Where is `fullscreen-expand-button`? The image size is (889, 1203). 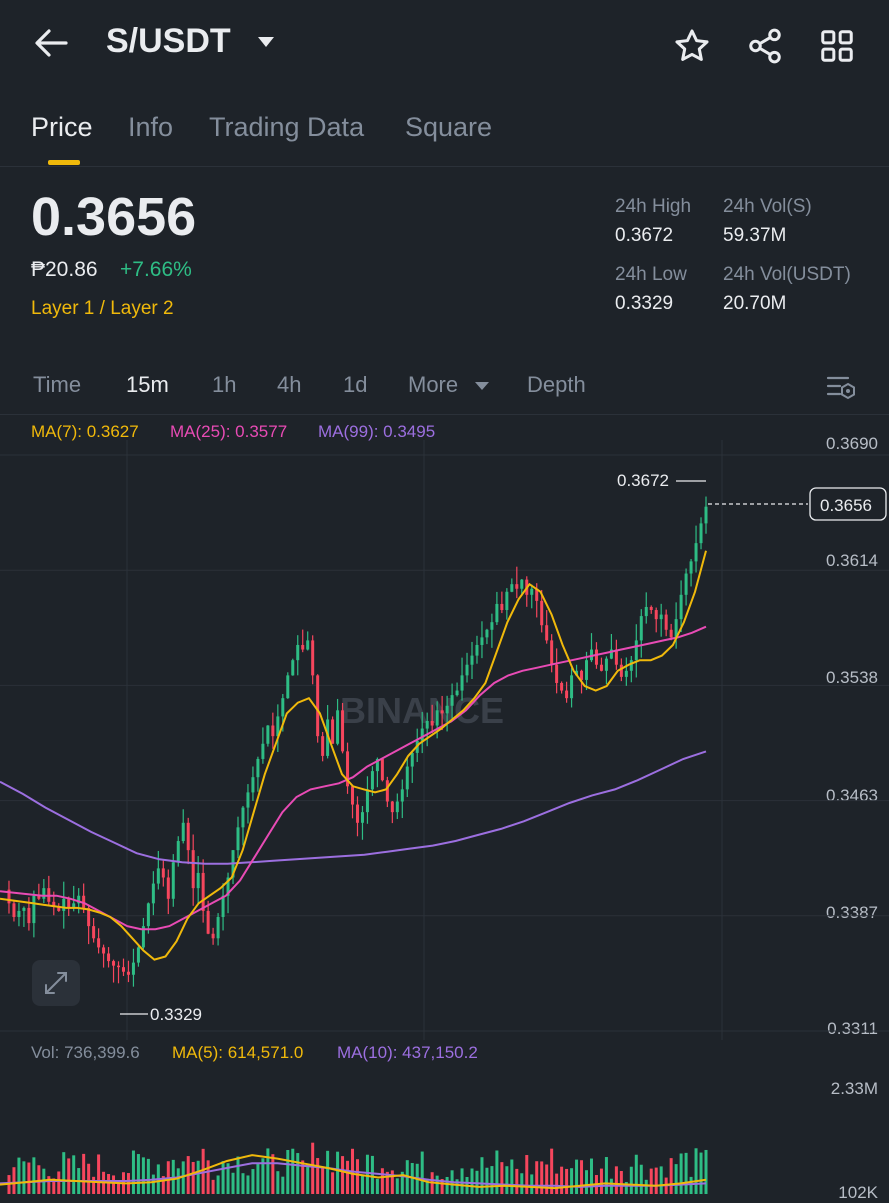
fullscreen-expand-button is located at coordinates (56, 983).